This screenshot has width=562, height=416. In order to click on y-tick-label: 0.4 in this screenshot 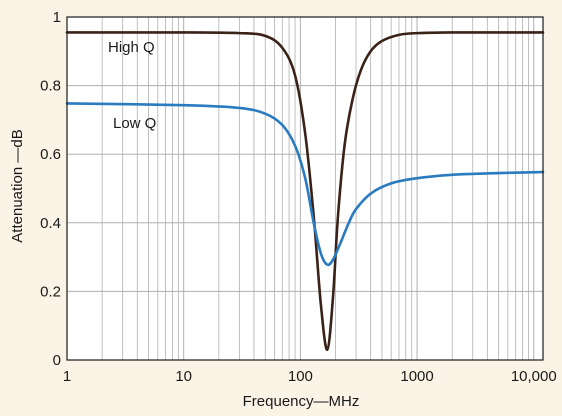, I will do `click(50, 223)`.